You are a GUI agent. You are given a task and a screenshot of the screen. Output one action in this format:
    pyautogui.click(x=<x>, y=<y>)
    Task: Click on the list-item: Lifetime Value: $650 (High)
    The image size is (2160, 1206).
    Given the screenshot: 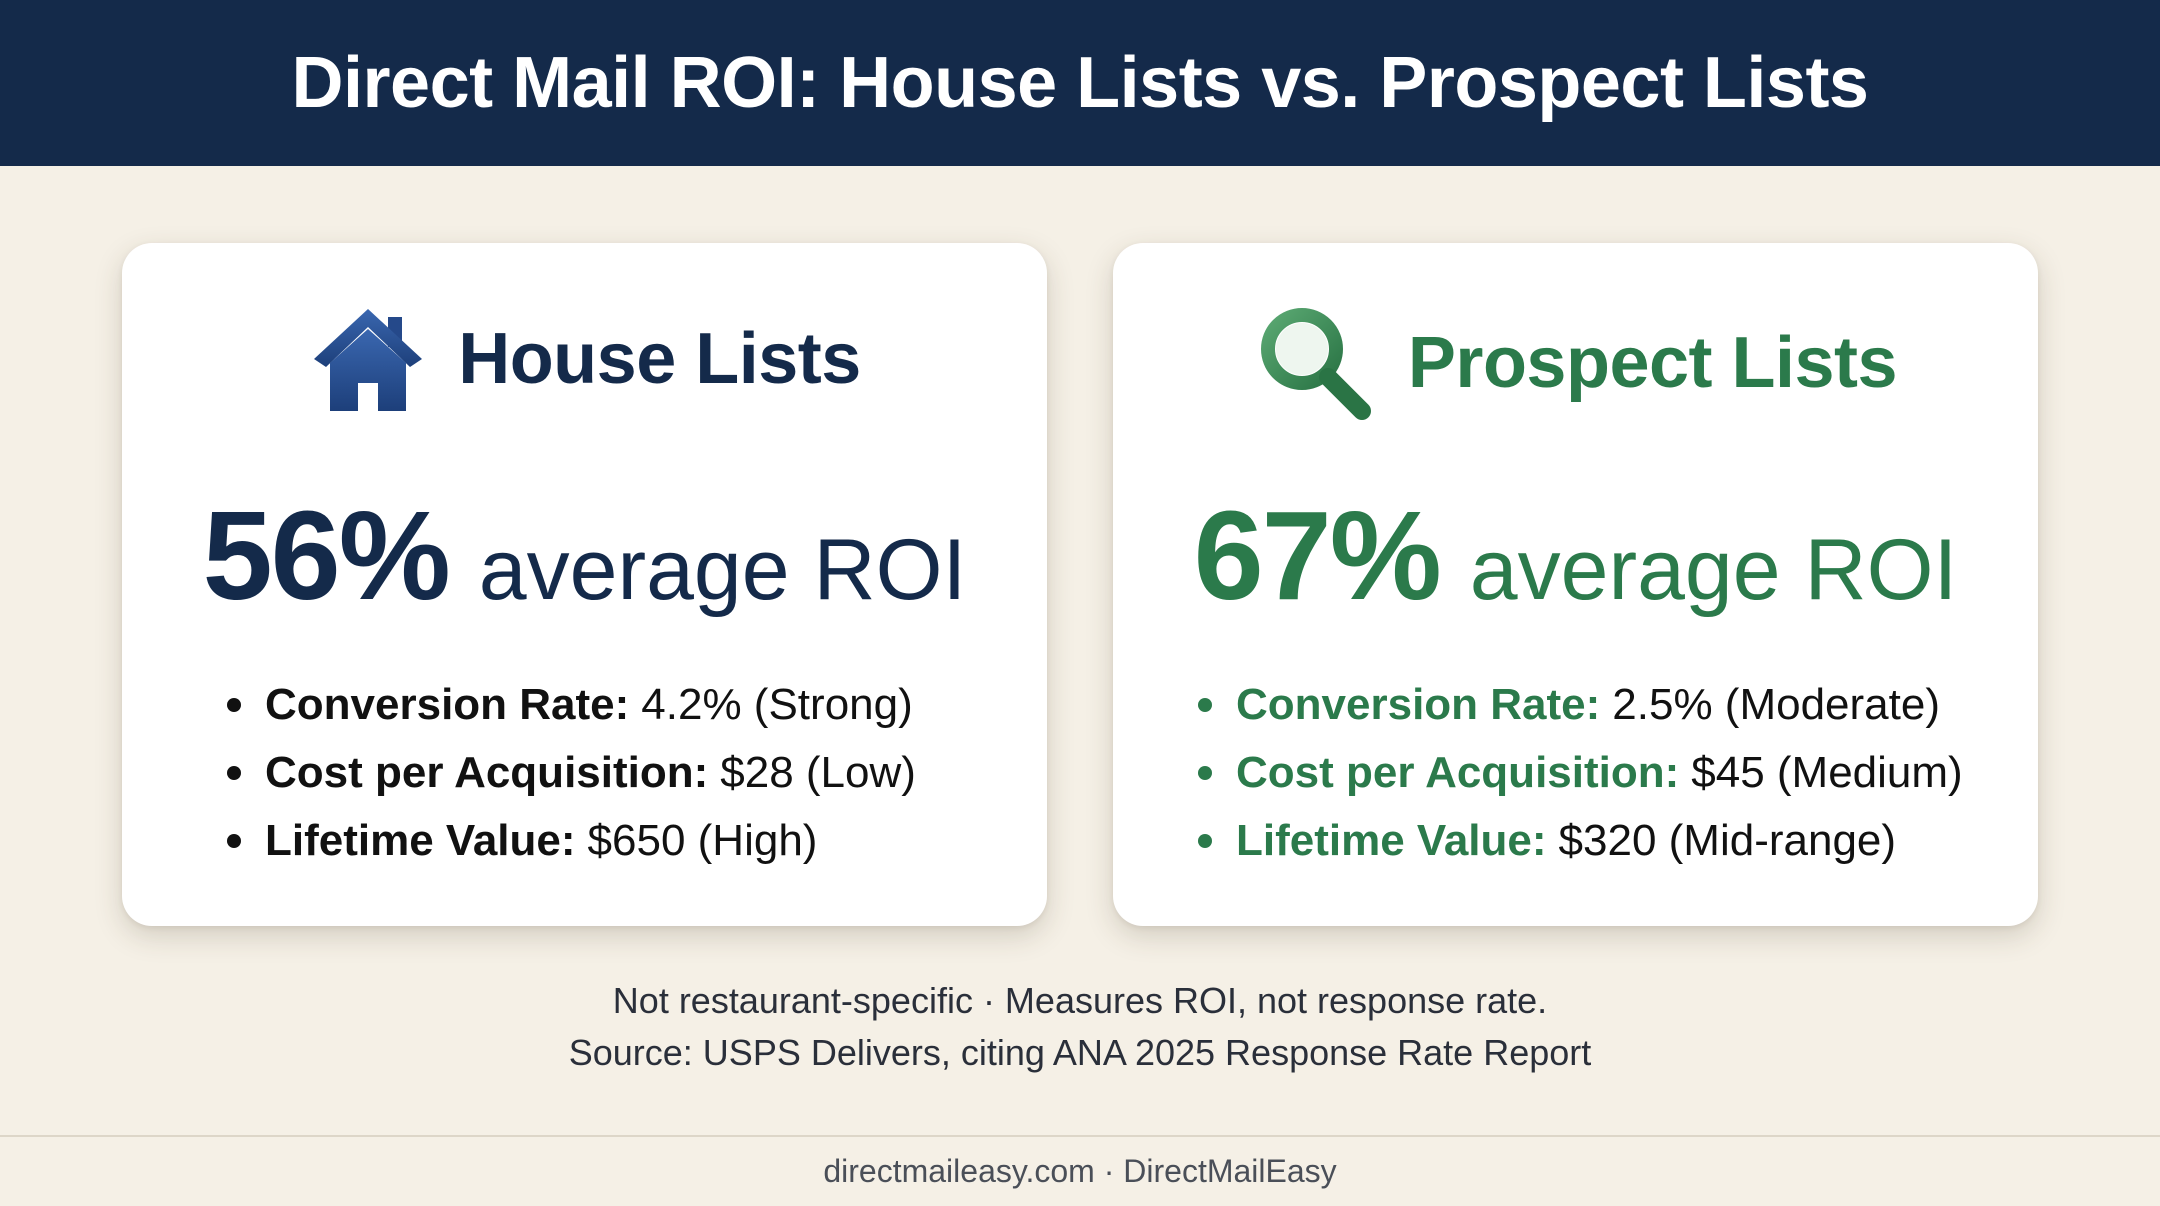 What is the action you would take?
    pyautogui.click(x=689, y=841)
    